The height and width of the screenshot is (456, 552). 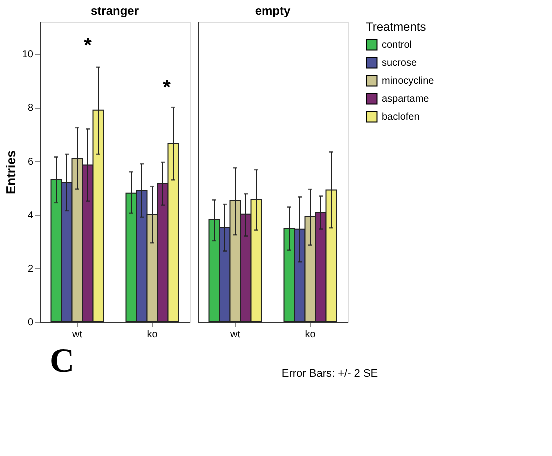 I want to click on legend-label: minocycline, so click(x=408, y=81).